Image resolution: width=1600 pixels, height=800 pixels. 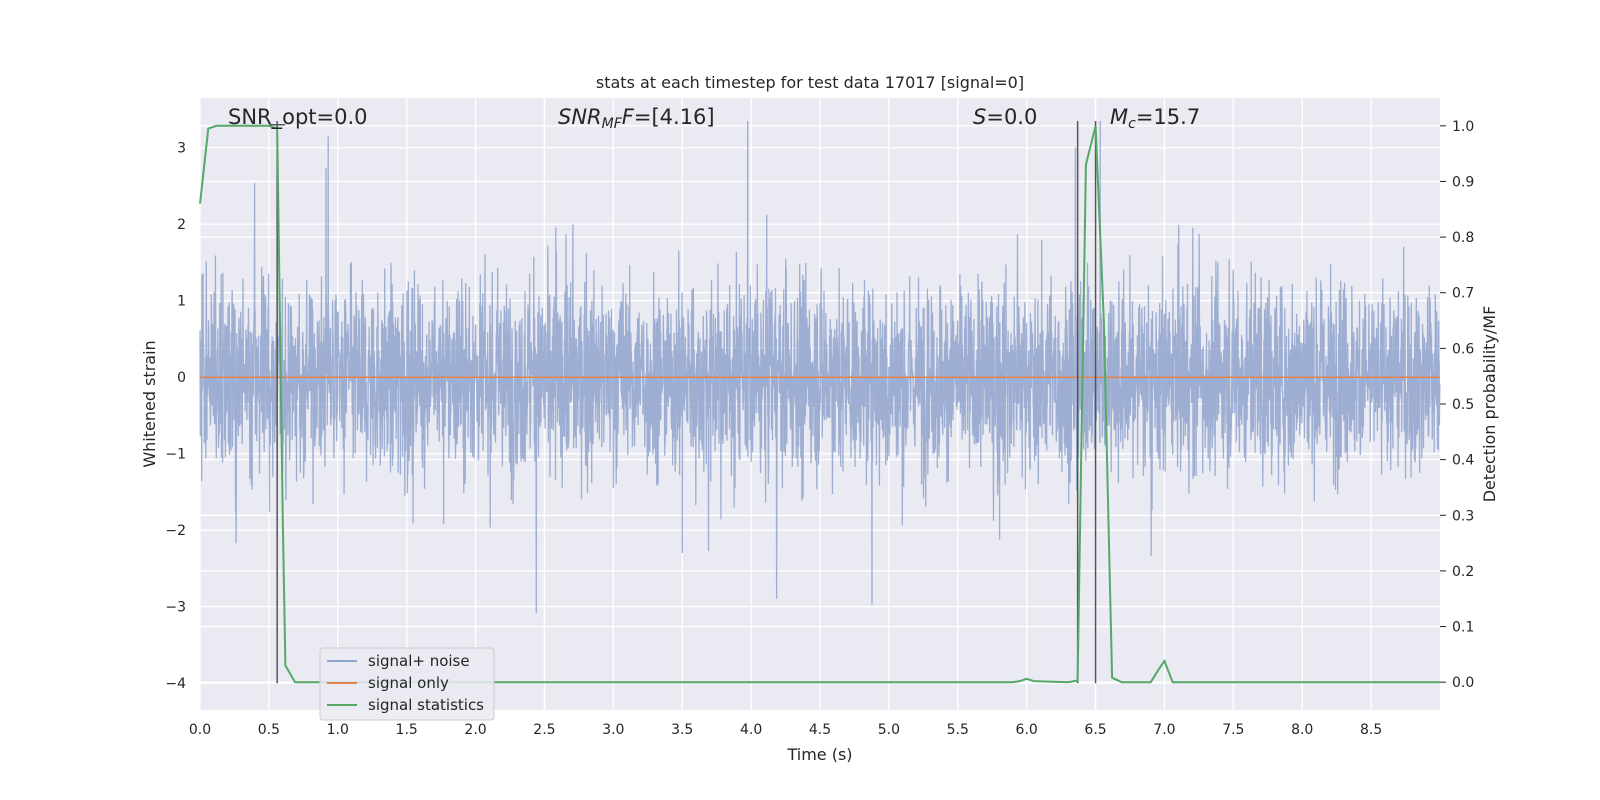 I want to click on y-tick-label-1: 2, so click(x=181, y=225).